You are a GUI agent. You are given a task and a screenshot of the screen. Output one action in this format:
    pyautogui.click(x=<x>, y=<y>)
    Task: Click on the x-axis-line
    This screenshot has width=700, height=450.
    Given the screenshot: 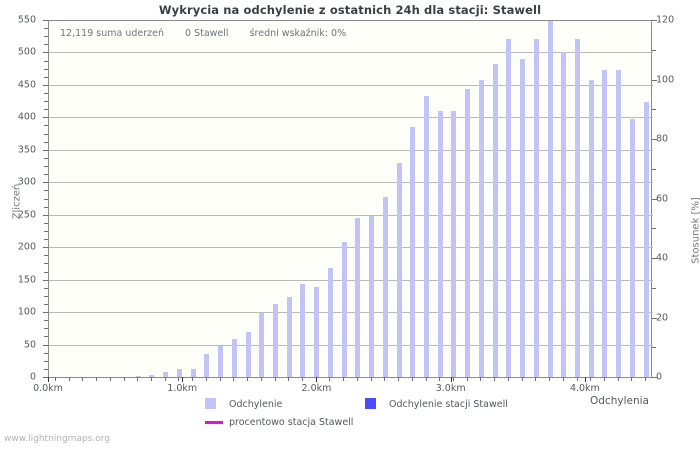 What is the action you would take?
    pyautogui.click(x=350, y=377)
    